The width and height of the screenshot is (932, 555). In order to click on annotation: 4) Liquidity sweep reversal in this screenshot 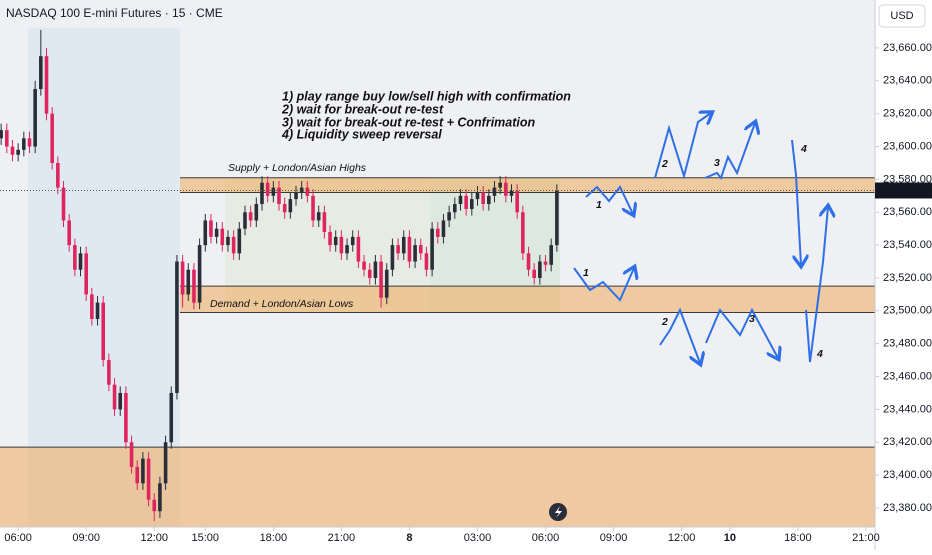, I will do `click(361, 134)`.